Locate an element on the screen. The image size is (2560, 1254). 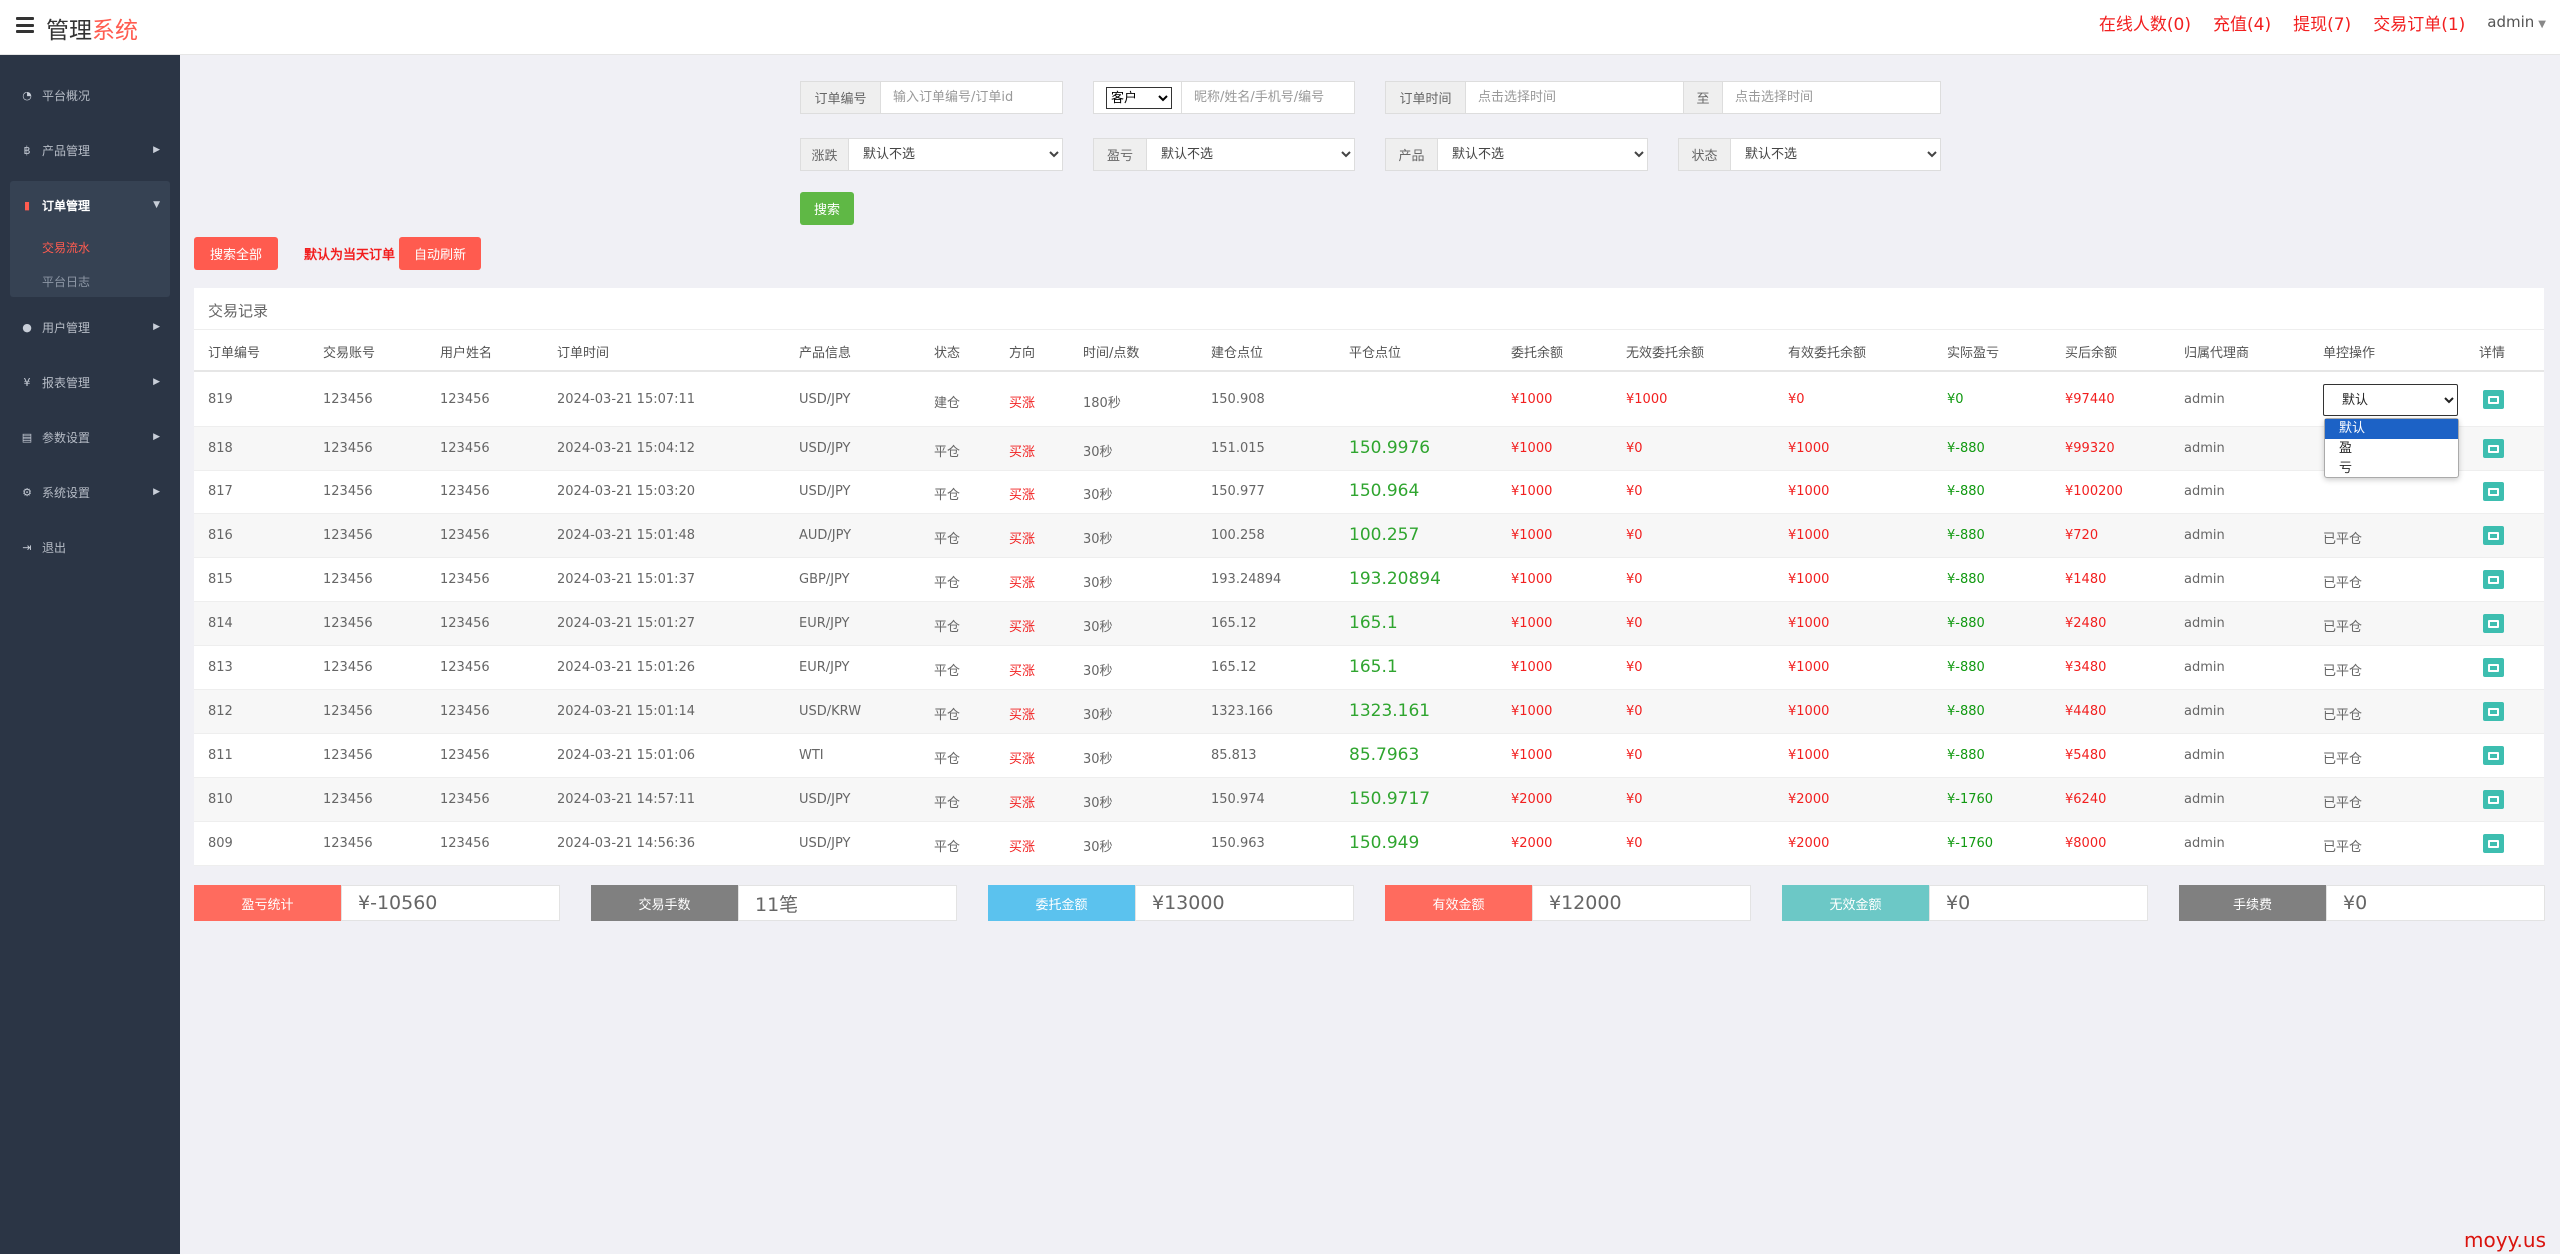
account-cell: 123456 is located at coordinates (348, 799).